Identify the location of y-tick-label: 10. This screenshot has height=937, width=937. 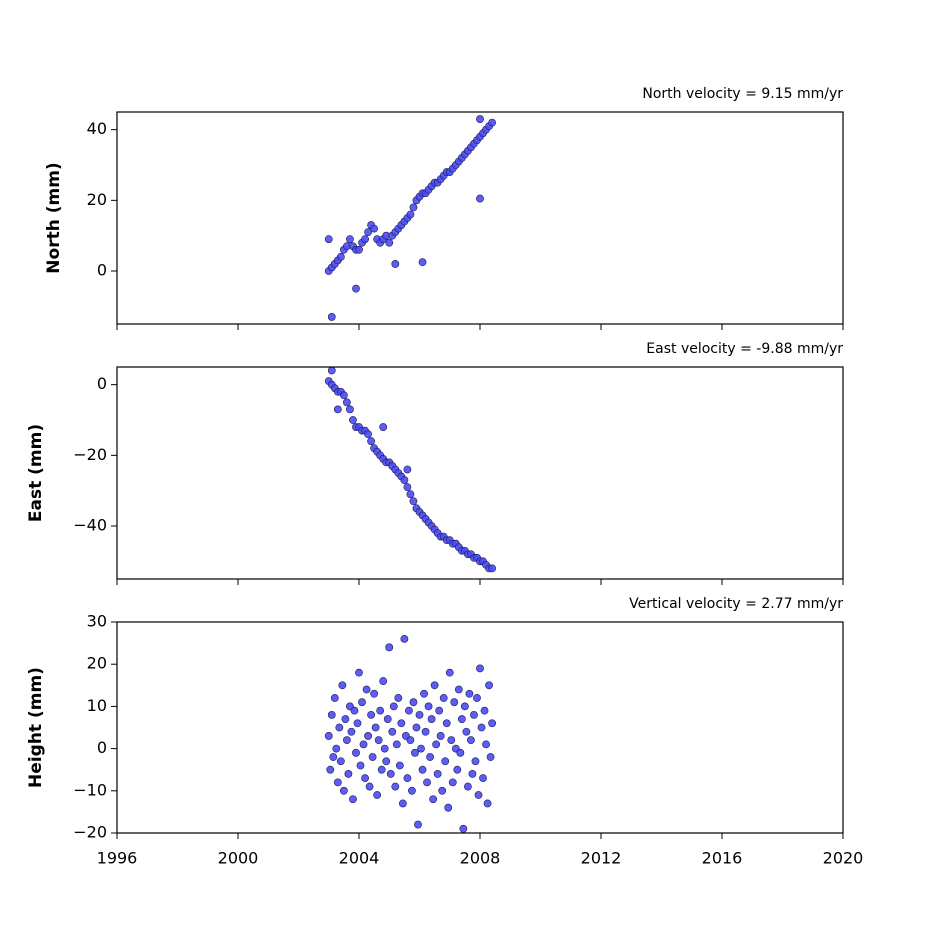
(97, 705).